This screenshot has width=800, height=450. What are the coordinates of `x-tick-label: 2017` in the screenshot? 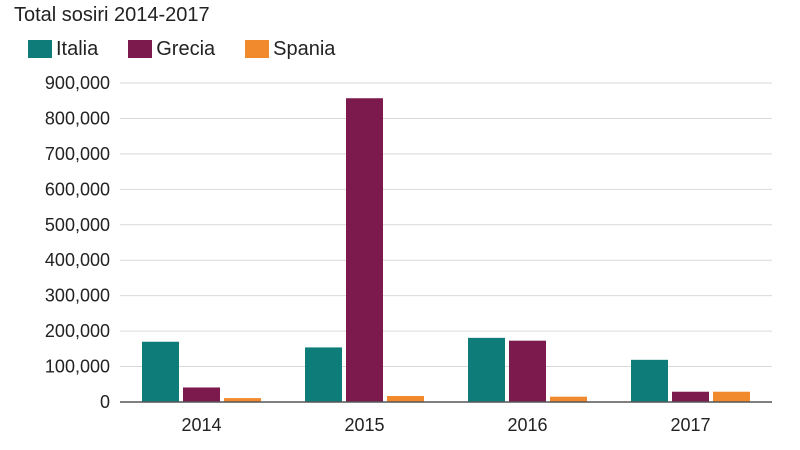 It's located at (690, 425).